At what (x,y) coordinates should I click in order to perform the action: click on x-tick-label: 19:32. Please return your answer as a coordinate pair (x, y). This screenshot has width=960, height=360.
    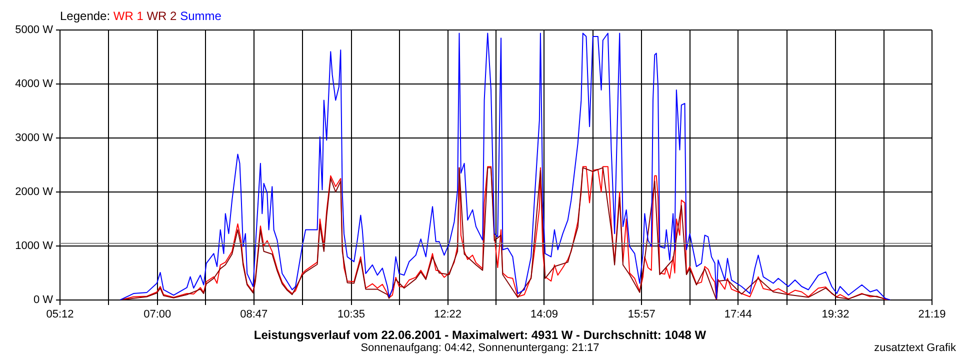
    Looking at the image, I should click on (836, 314).